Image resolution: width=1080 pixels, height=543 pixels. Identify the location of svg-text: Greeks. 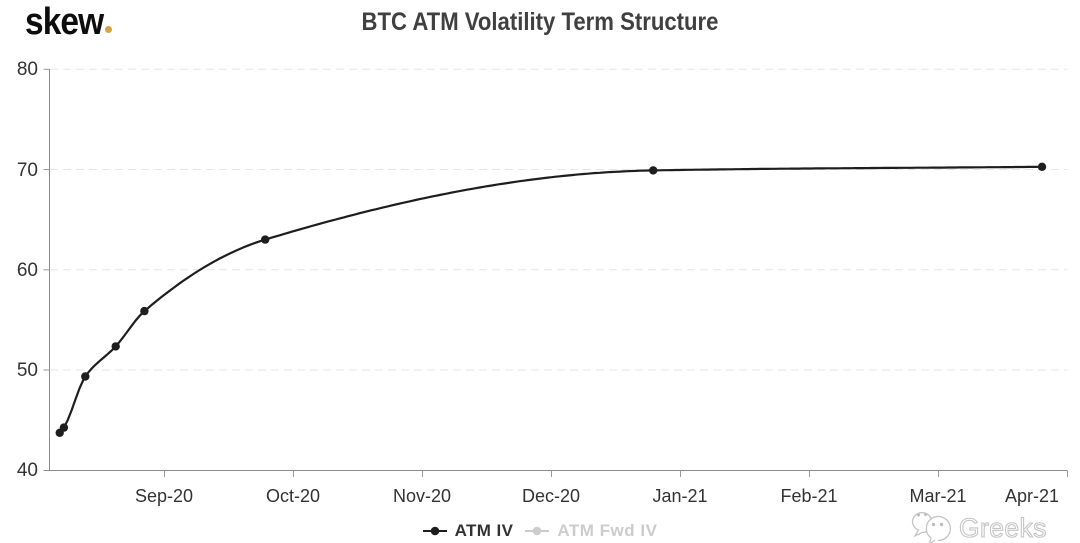
(1003, 528).